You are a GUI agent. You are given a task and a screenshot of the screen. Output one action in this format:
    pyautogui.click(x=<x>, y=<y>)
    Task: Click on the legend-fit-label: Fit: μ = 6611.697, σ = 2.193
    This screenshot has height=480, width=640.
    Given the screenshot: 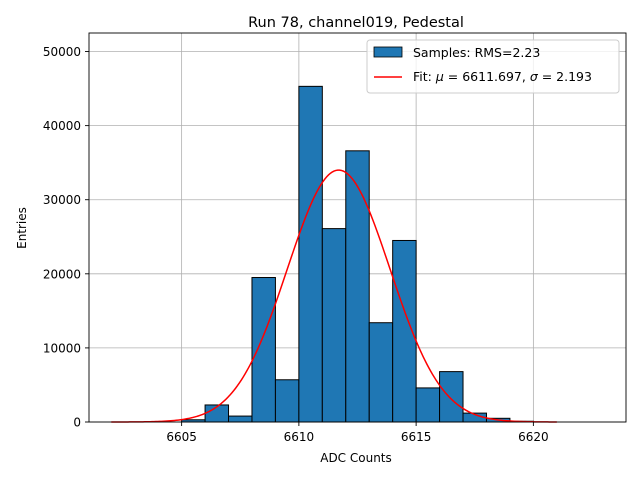 What is the action you would take?
    pyautogui.click(x=502, y=76)
    